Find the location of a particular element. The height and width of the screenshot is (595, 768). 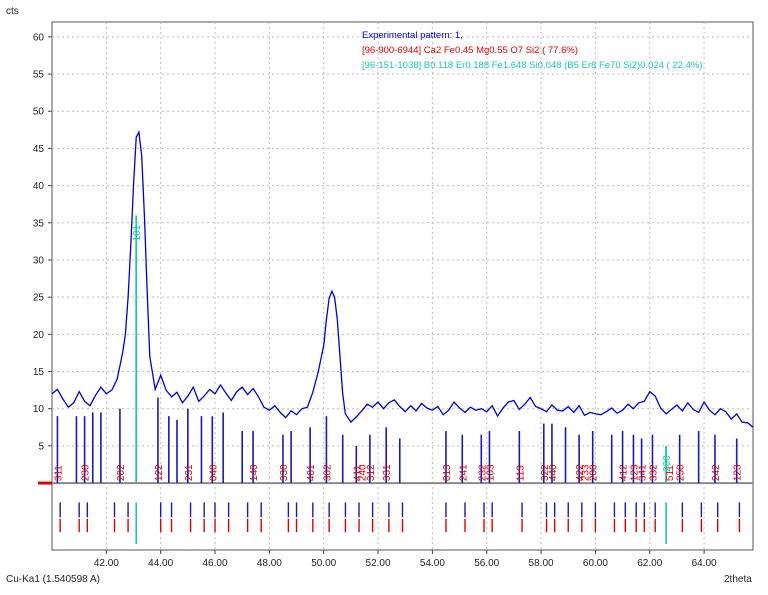

phase1-hkl-label: 202 is located at coordinates (121, 472).